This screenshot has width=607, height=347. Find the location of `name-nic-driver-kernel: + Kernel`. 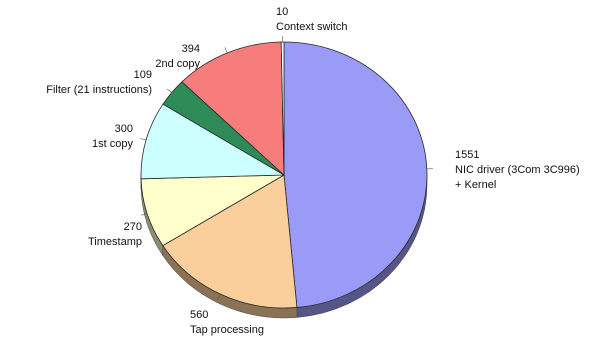

name-nic-driver-kernel: + Kernel is located at coordinates (475, 185).